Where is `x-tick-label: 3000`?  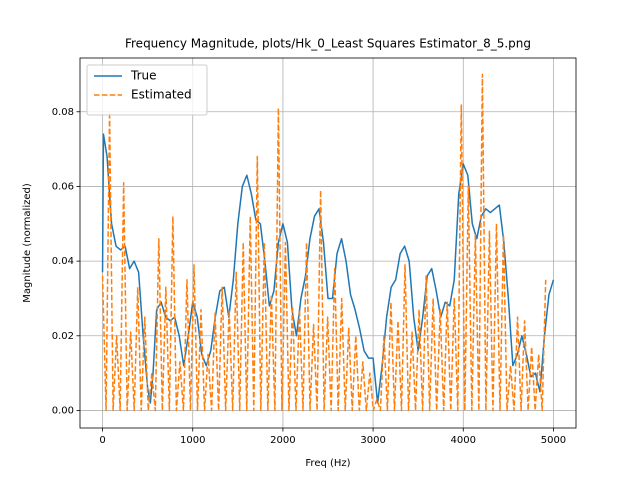
x-tick-label: 3000 is located at coordinates (372, 440).